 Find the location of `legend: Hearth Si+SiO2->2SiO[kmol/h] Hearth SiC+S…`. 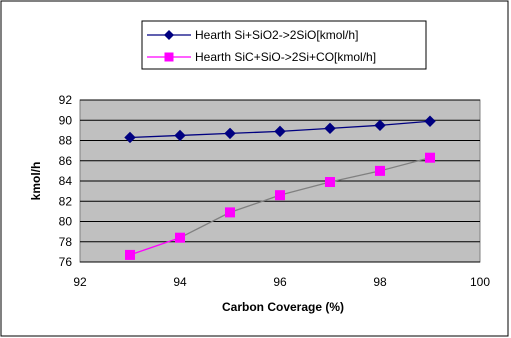

legend: Hearth Si+SiO2->2SiO[kmol/h] Hearth SiC+S… is located at coordinates (284, 45).